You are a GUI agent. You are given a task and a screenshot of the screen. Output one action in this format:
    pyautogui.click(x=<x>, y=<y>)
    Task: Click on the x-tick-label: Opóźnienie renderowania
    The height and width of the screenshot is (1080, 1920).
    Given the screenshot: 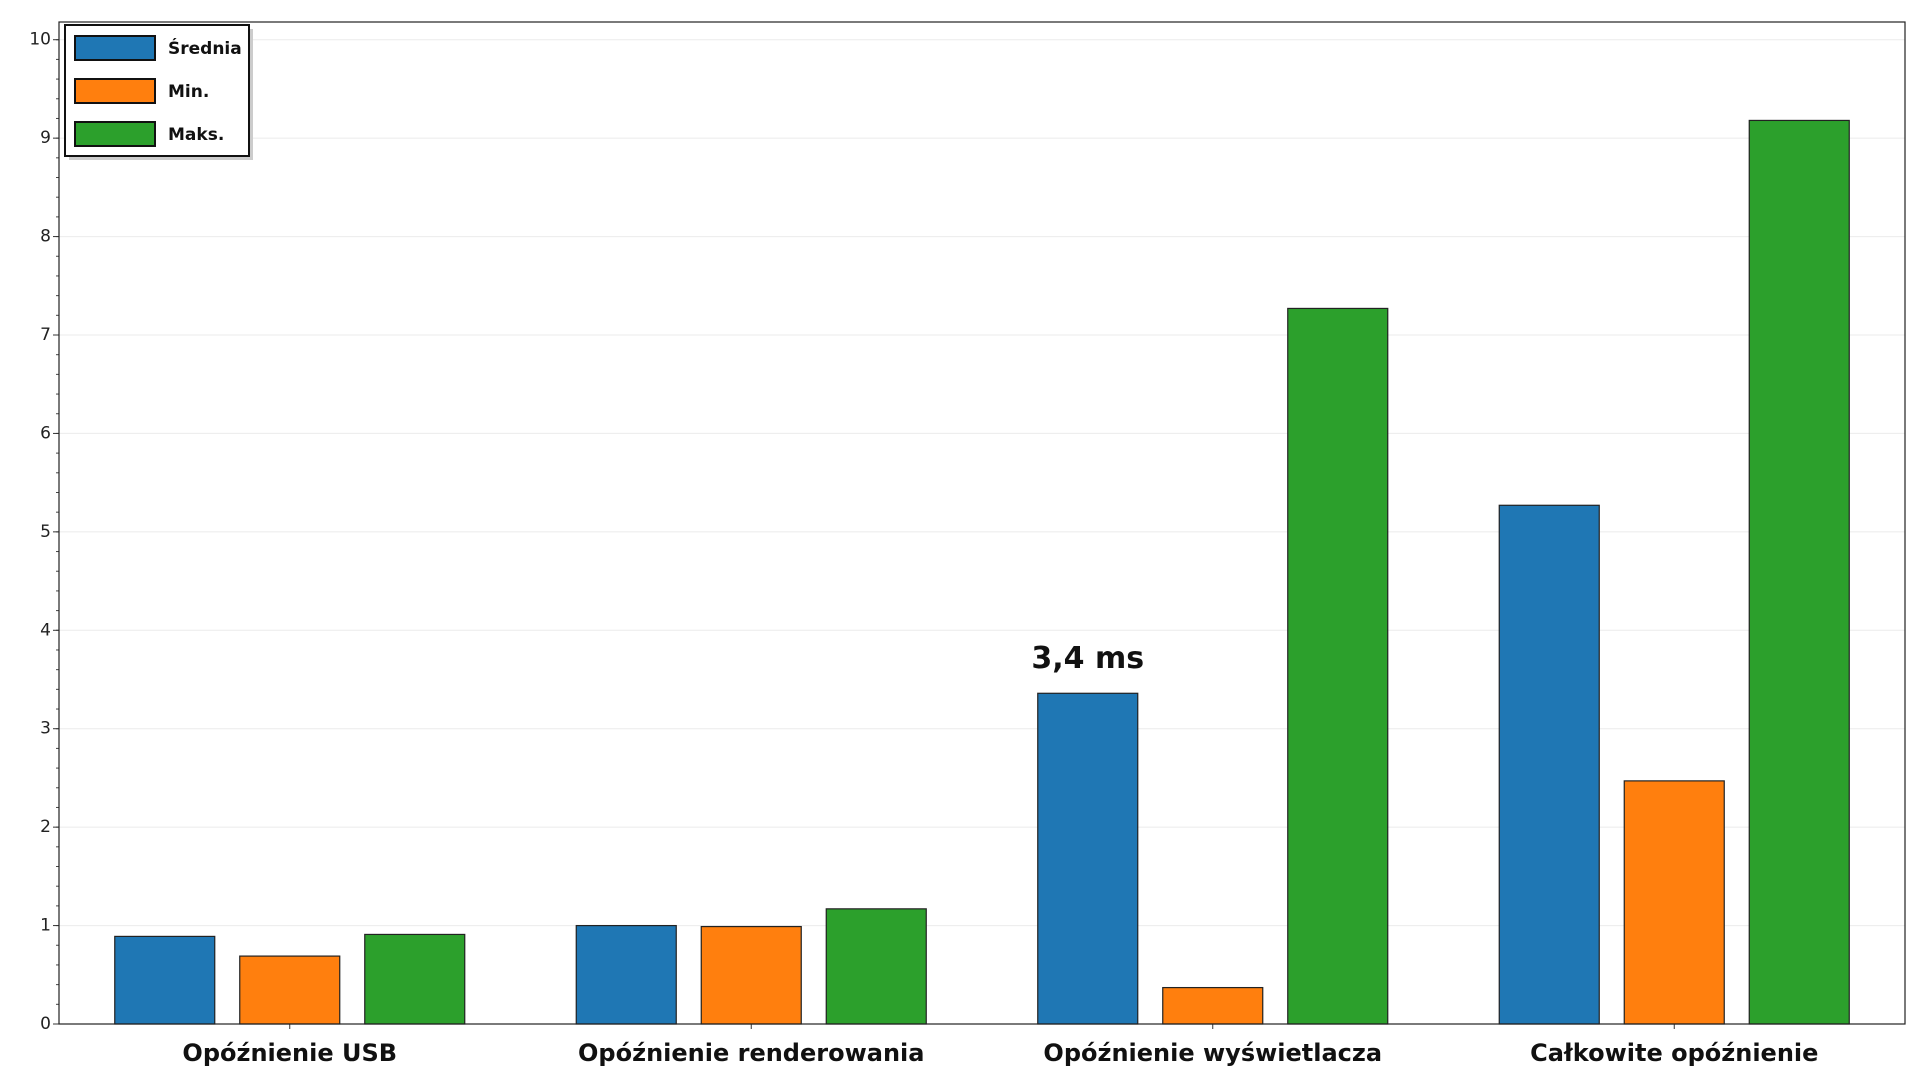 What is the action you would take?
    pyautogui.click(x=751, y=1053)
    